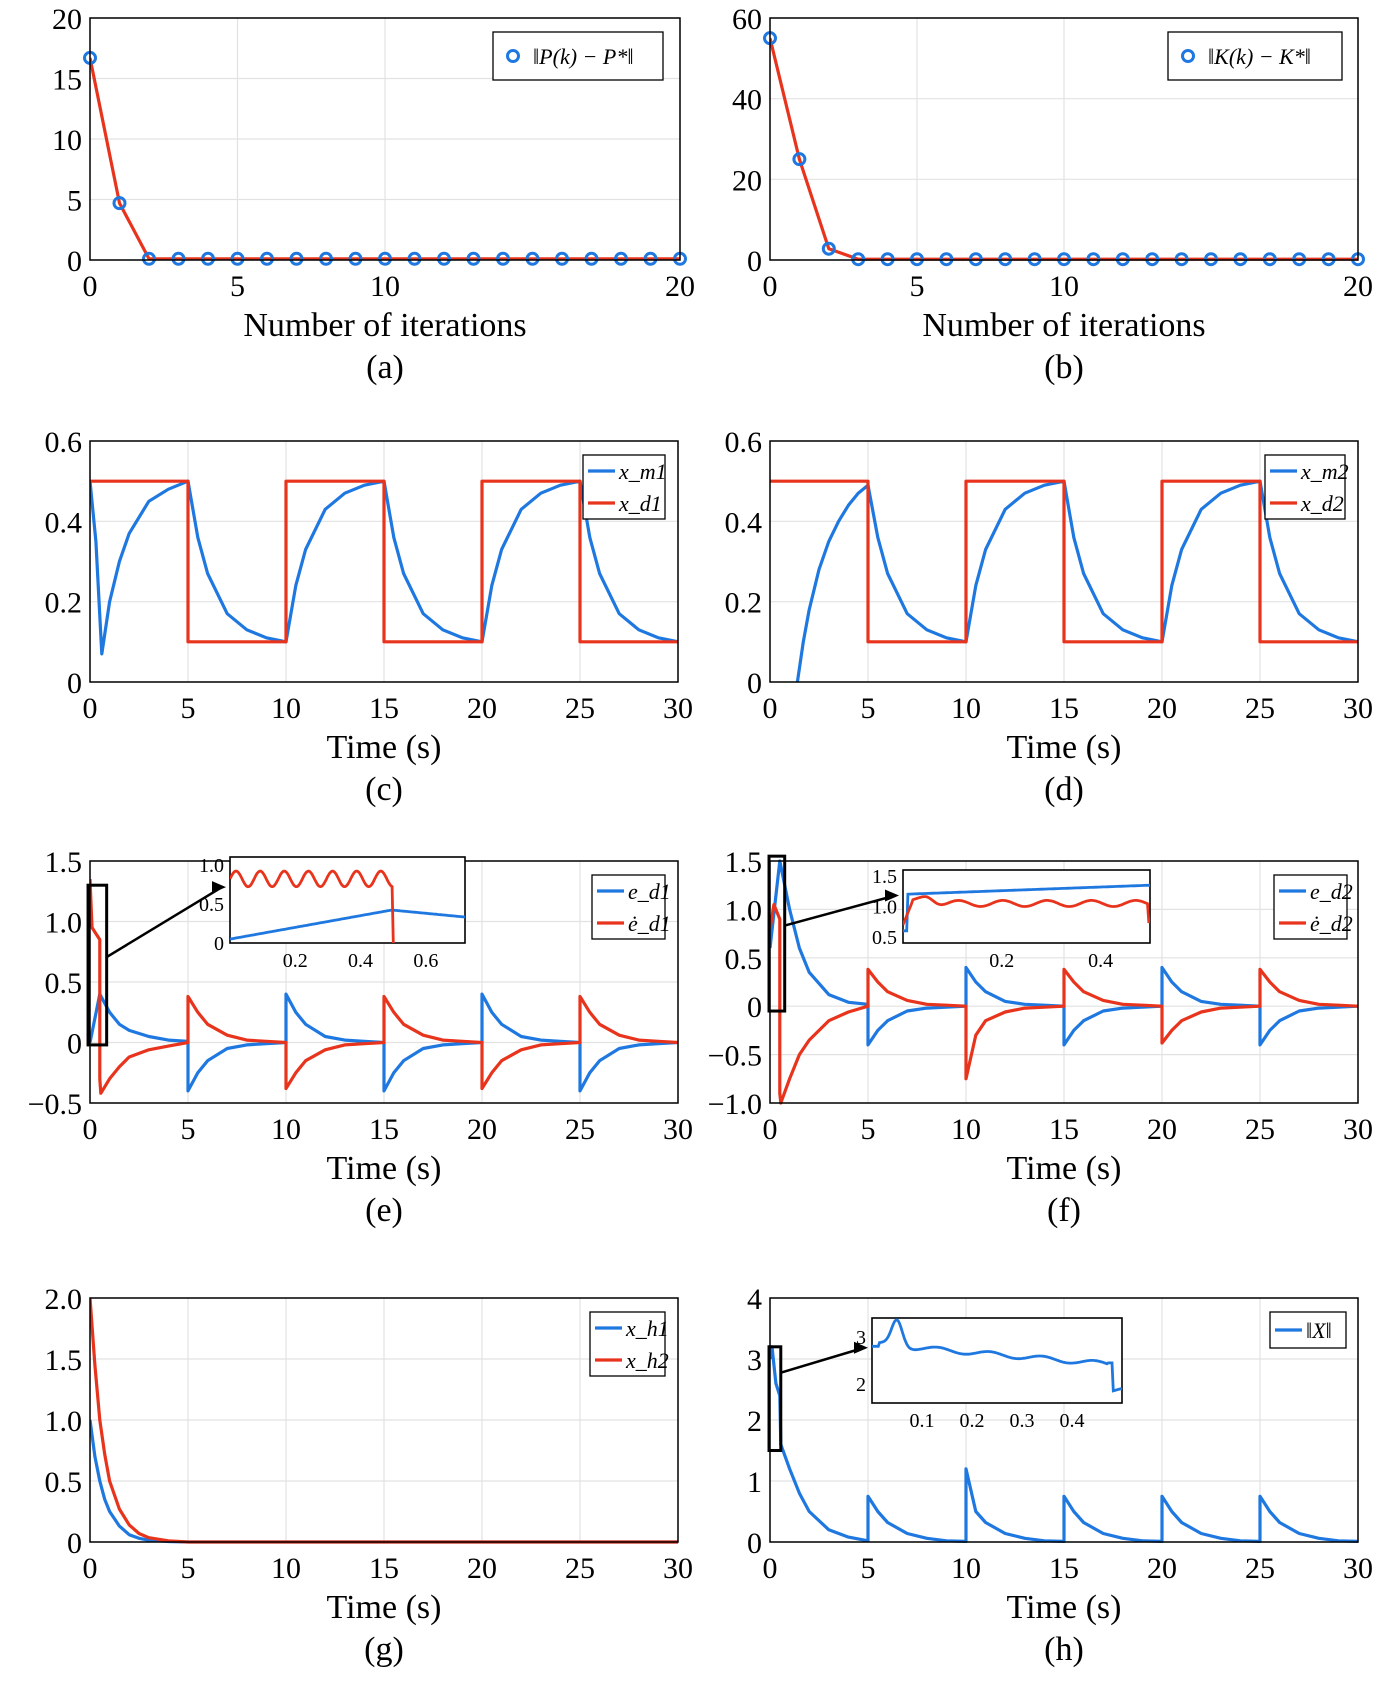 The height and width of the screenshot is (1685, 1386). Describe the element at coordinates (1319, 1330) in the screenshot. I see `legend-label: ‖X‖` at that location.